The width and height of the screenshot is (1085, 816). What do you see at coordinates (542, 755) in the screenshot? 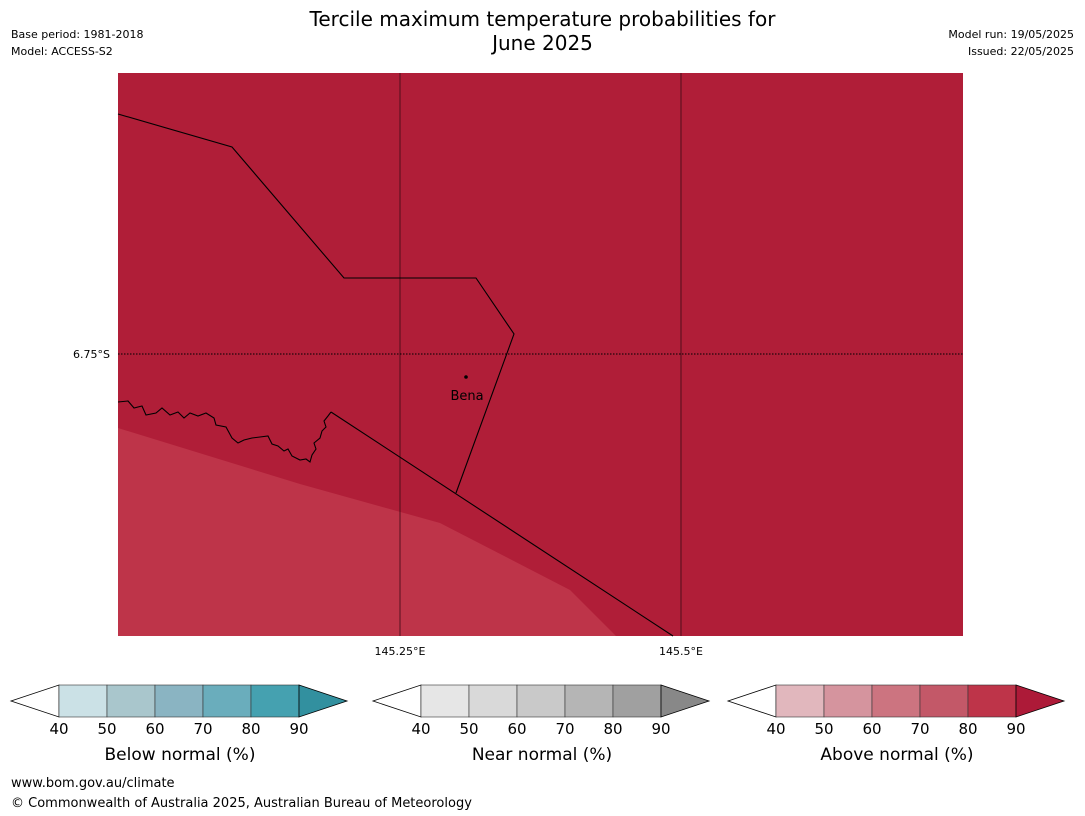
I see `colorbar-near-normal-label: Near normal (%)` at bounding box center [542, 755].